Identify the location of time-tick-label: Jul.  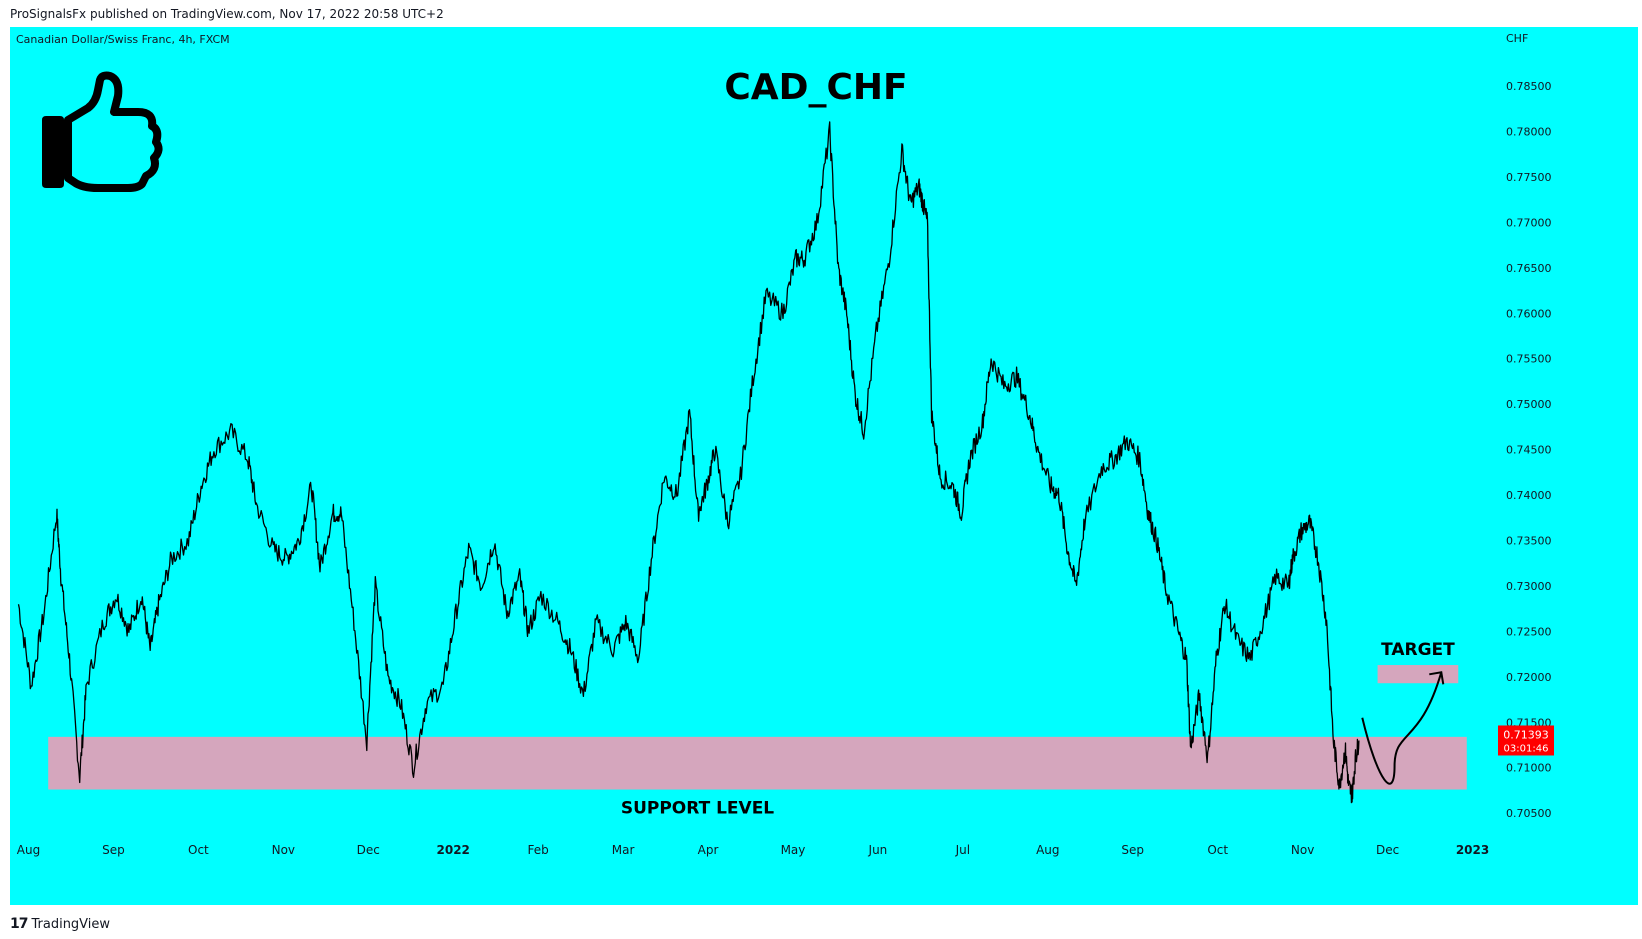
(962, 850).